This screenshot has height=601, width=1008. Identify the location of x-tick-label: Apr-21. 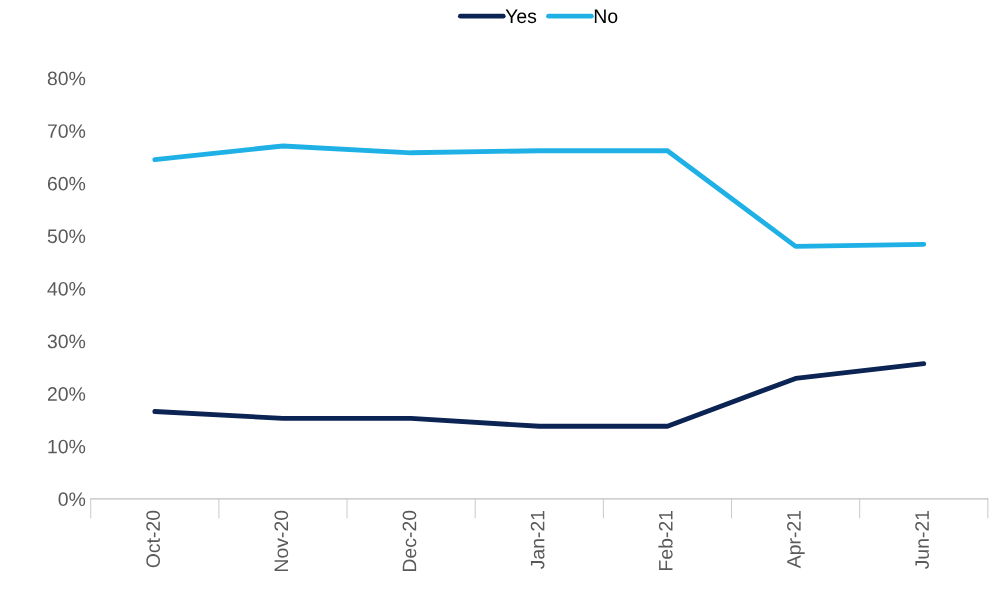
(796, 539).